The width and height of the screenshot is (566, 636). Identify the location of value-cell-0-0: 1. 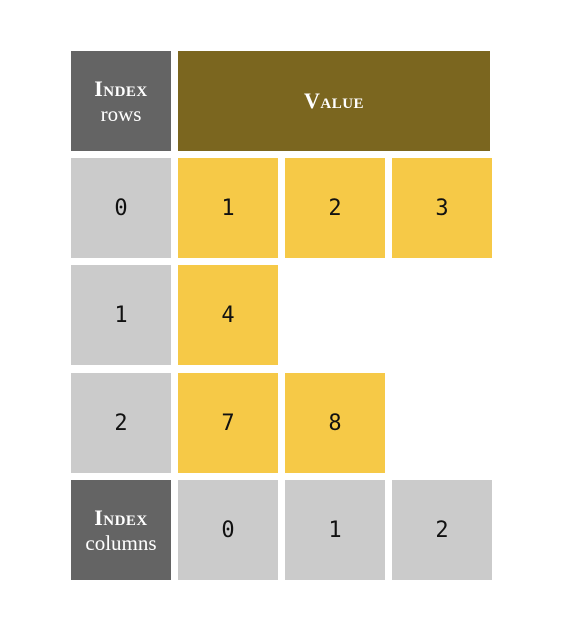
(228, 208).